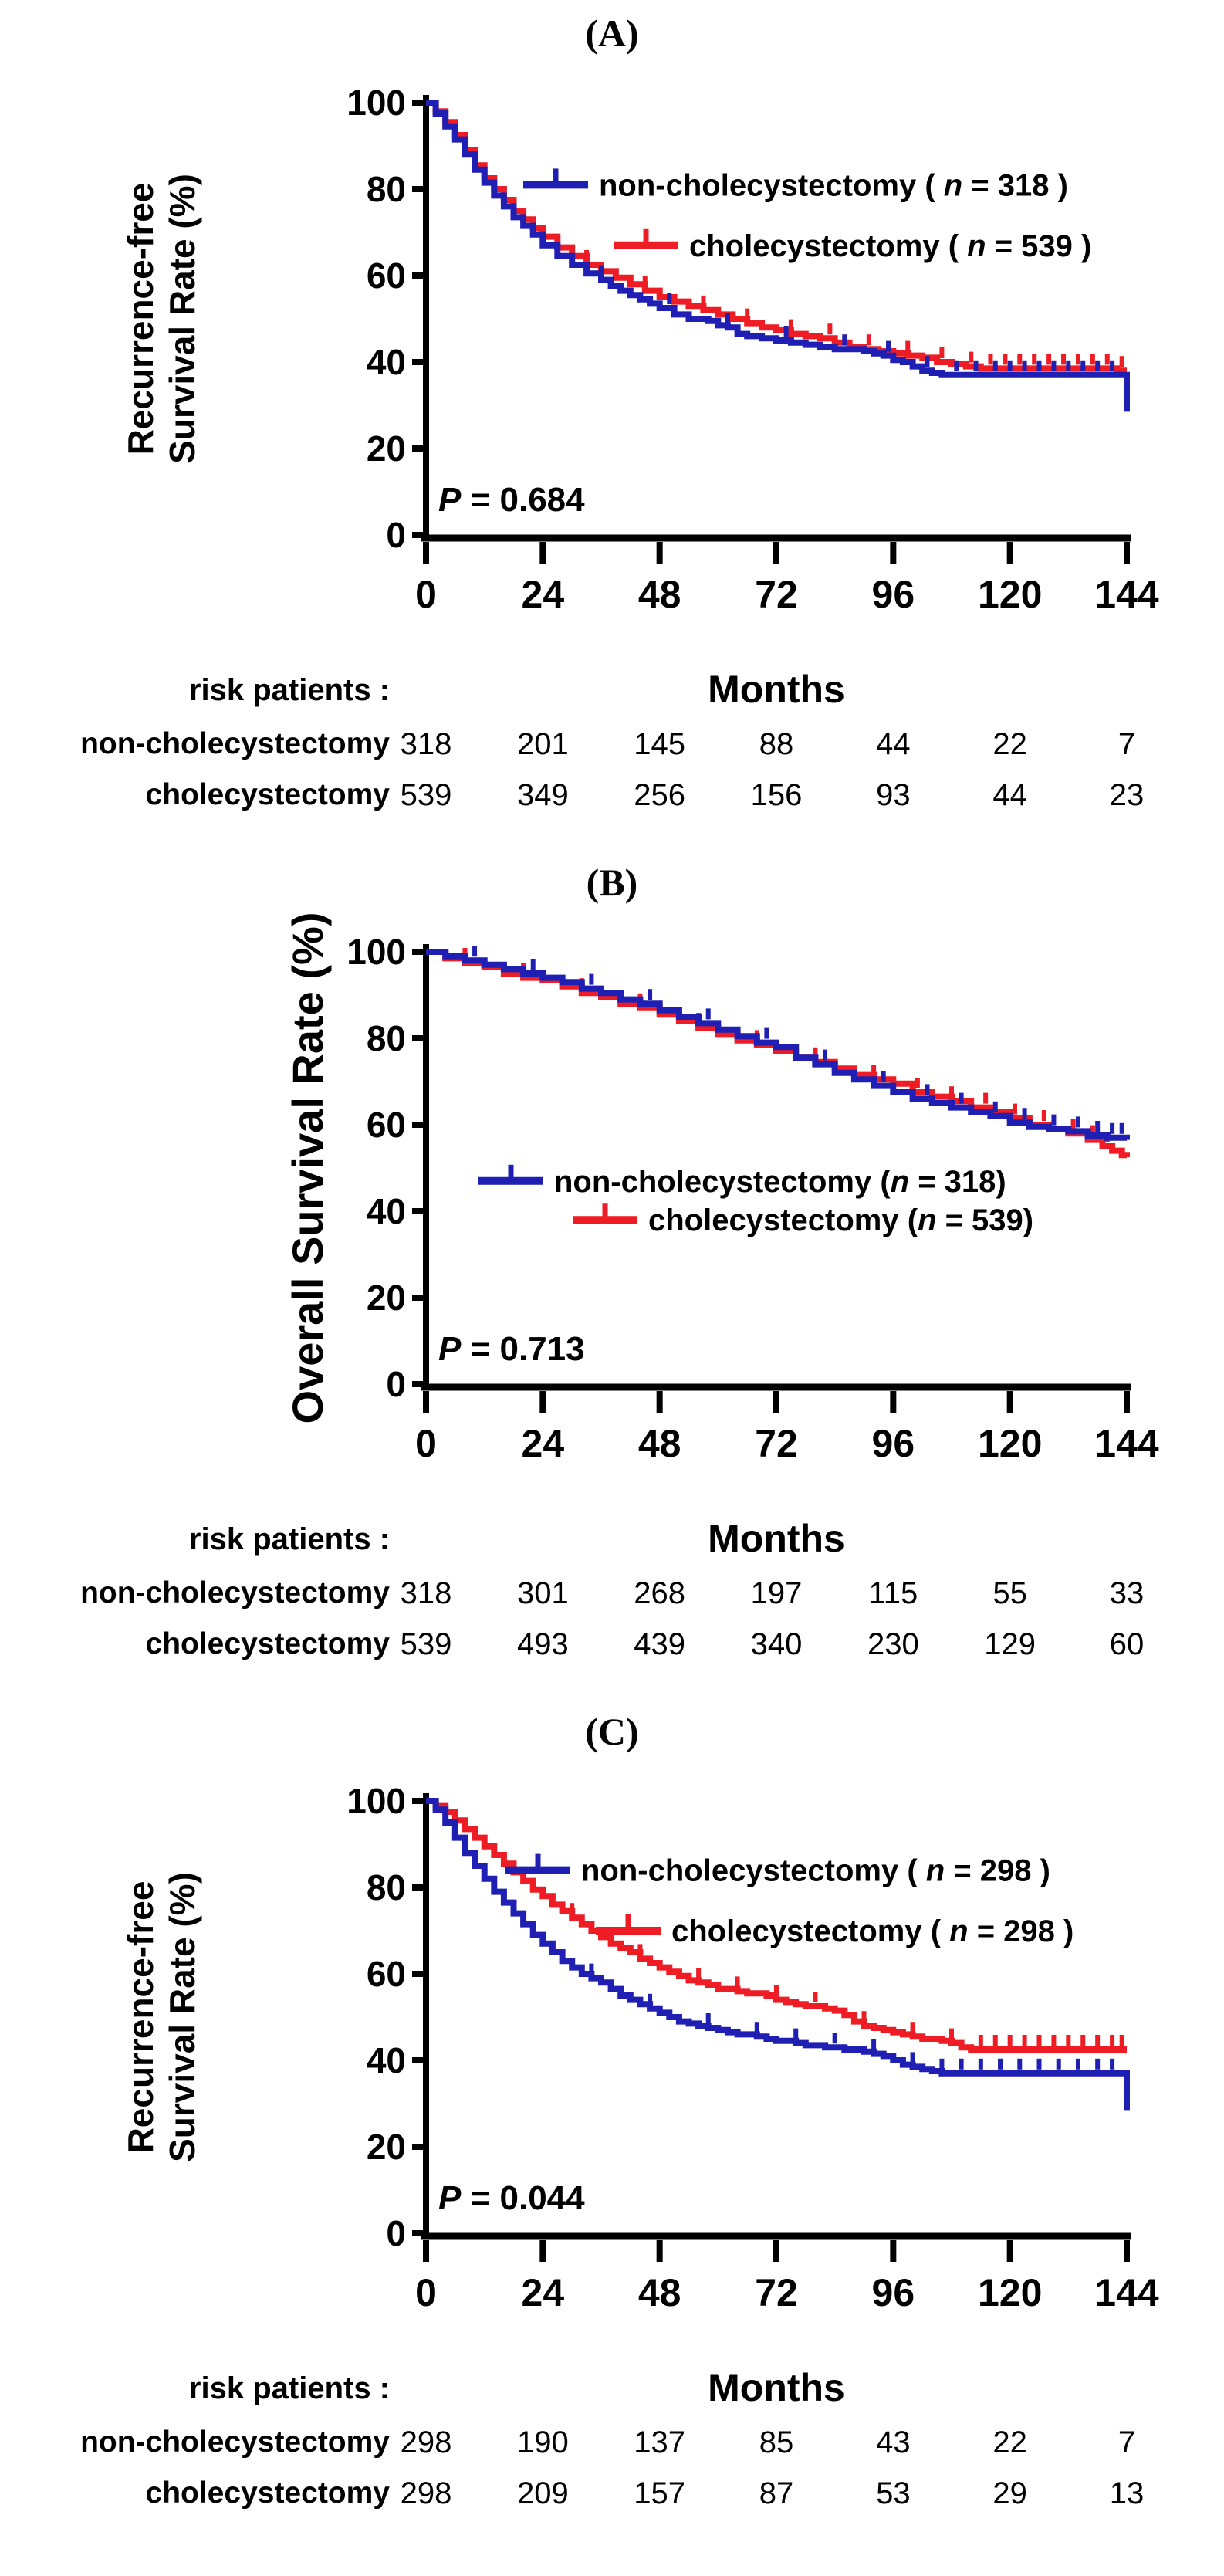 This screenshot has width=1224, height=2576. What do you see at coordinates (1127, 1593) in the screenshot?
I see `risk-value: 33` at bounding box center [1127, 1593].